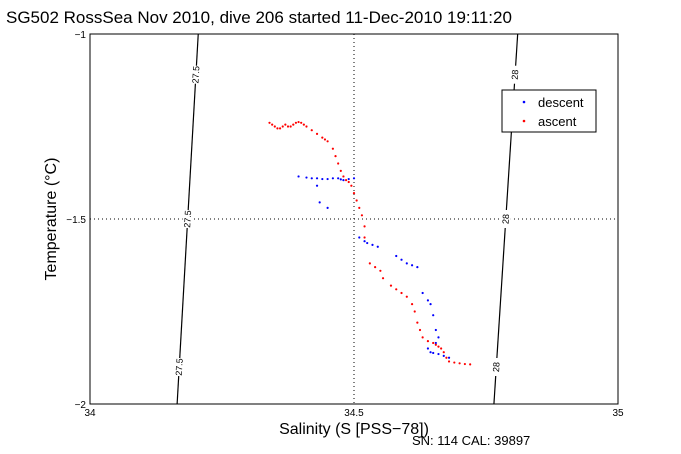 The width and height of the screenshot is (681, 454). What do you see at coordinates (354, 413) in the screenshot?
I see `x-tick-label: 34.5` at bounding box center [354, 413].